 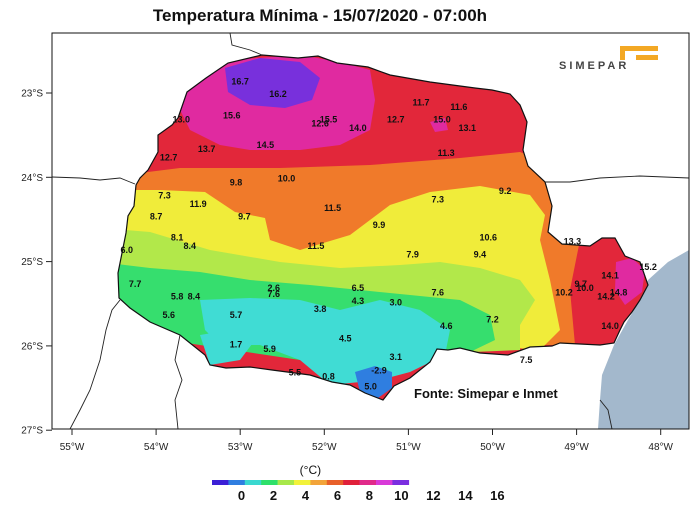 What do you see at coordinates (606, 297) in the screenshot?
I see `station-temp-label: 14.2` at bounding box center [606, 297].